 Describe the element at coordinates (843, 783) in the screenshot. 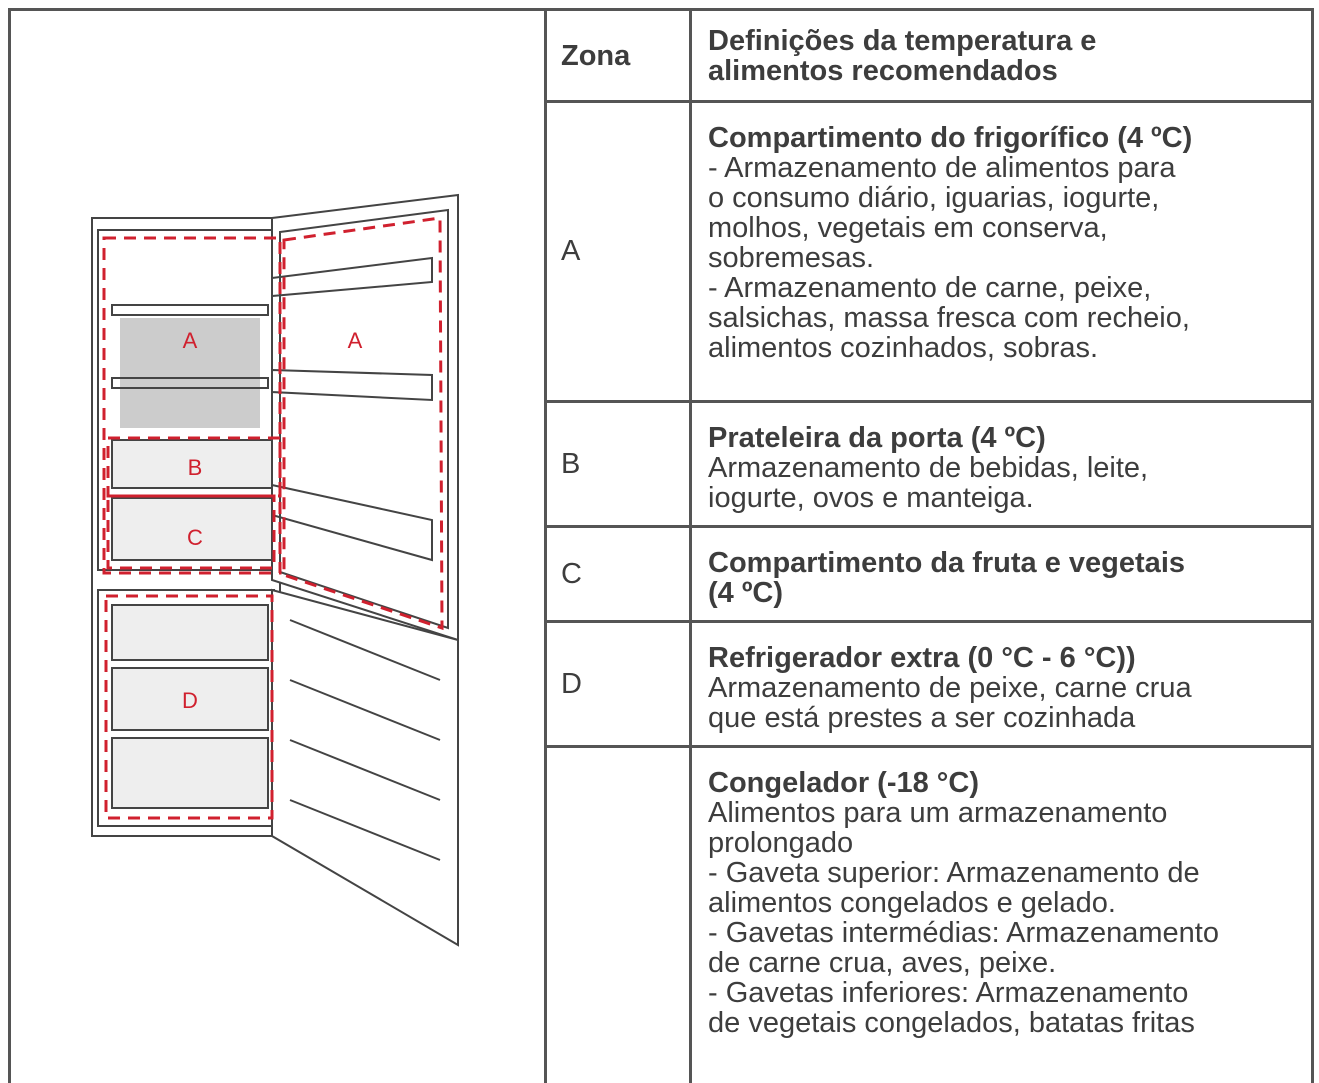

I see `description-title: Congelador (-18 °C)` at that location.